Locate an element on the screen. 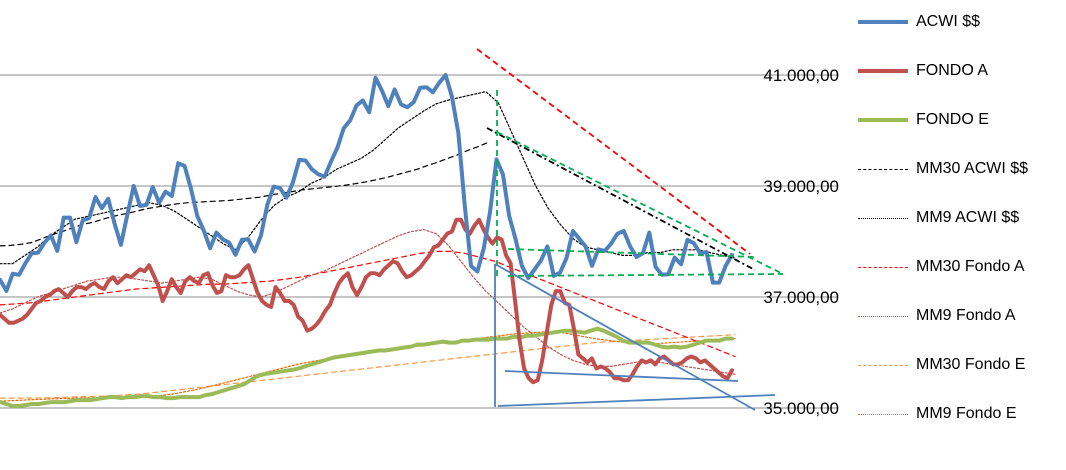 The image size is (1066, 470). triangle-green-top is located at coordinates (640, 203).